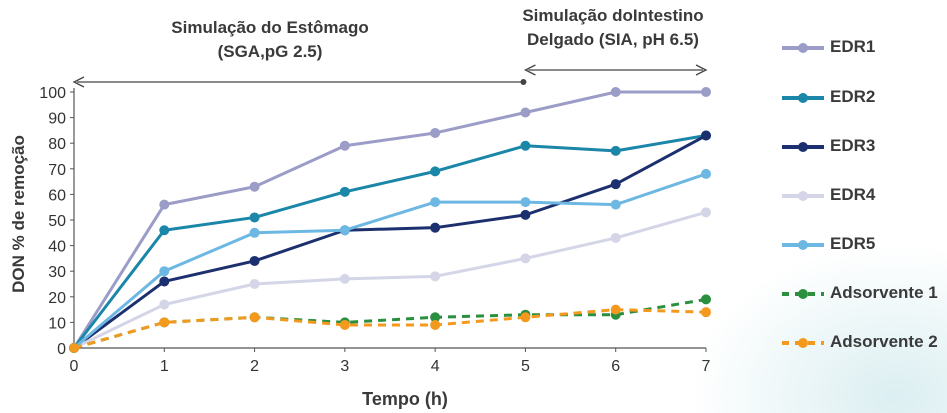 Image resolution: width=947 pixels, height=413 pixels. Describe the element at coordinates (57, 170) in the screenshot. I see `y-tick-label: 70` at that location.